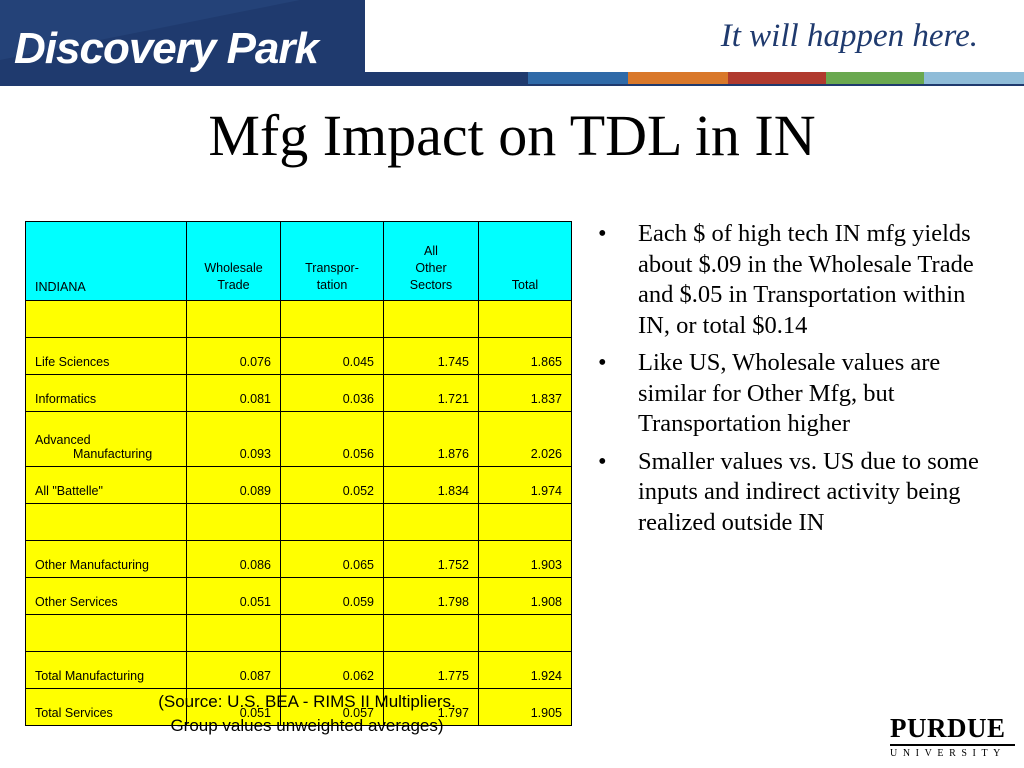  What do you see at coordinates (512, 43) in the screenshot?
I see `slide-header: Discovery Park It will happen here.` at bounding box center [512, 43].